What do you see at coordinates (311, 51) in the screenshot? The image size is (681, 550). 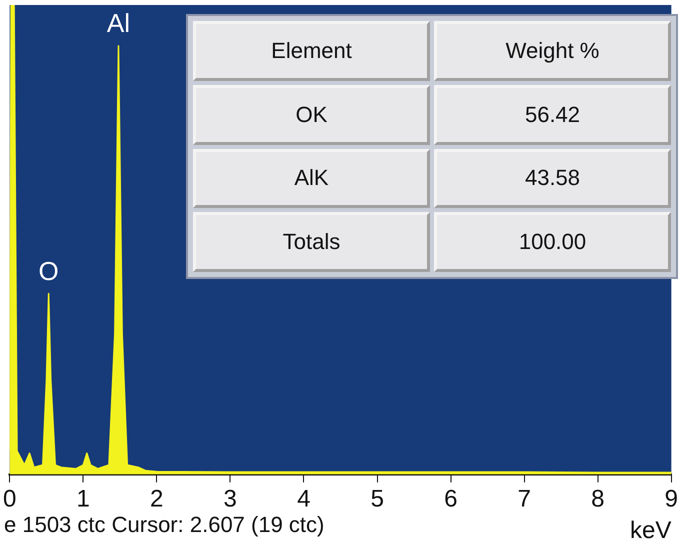 I see `annotation: Element` at bounding box center [311, 51].